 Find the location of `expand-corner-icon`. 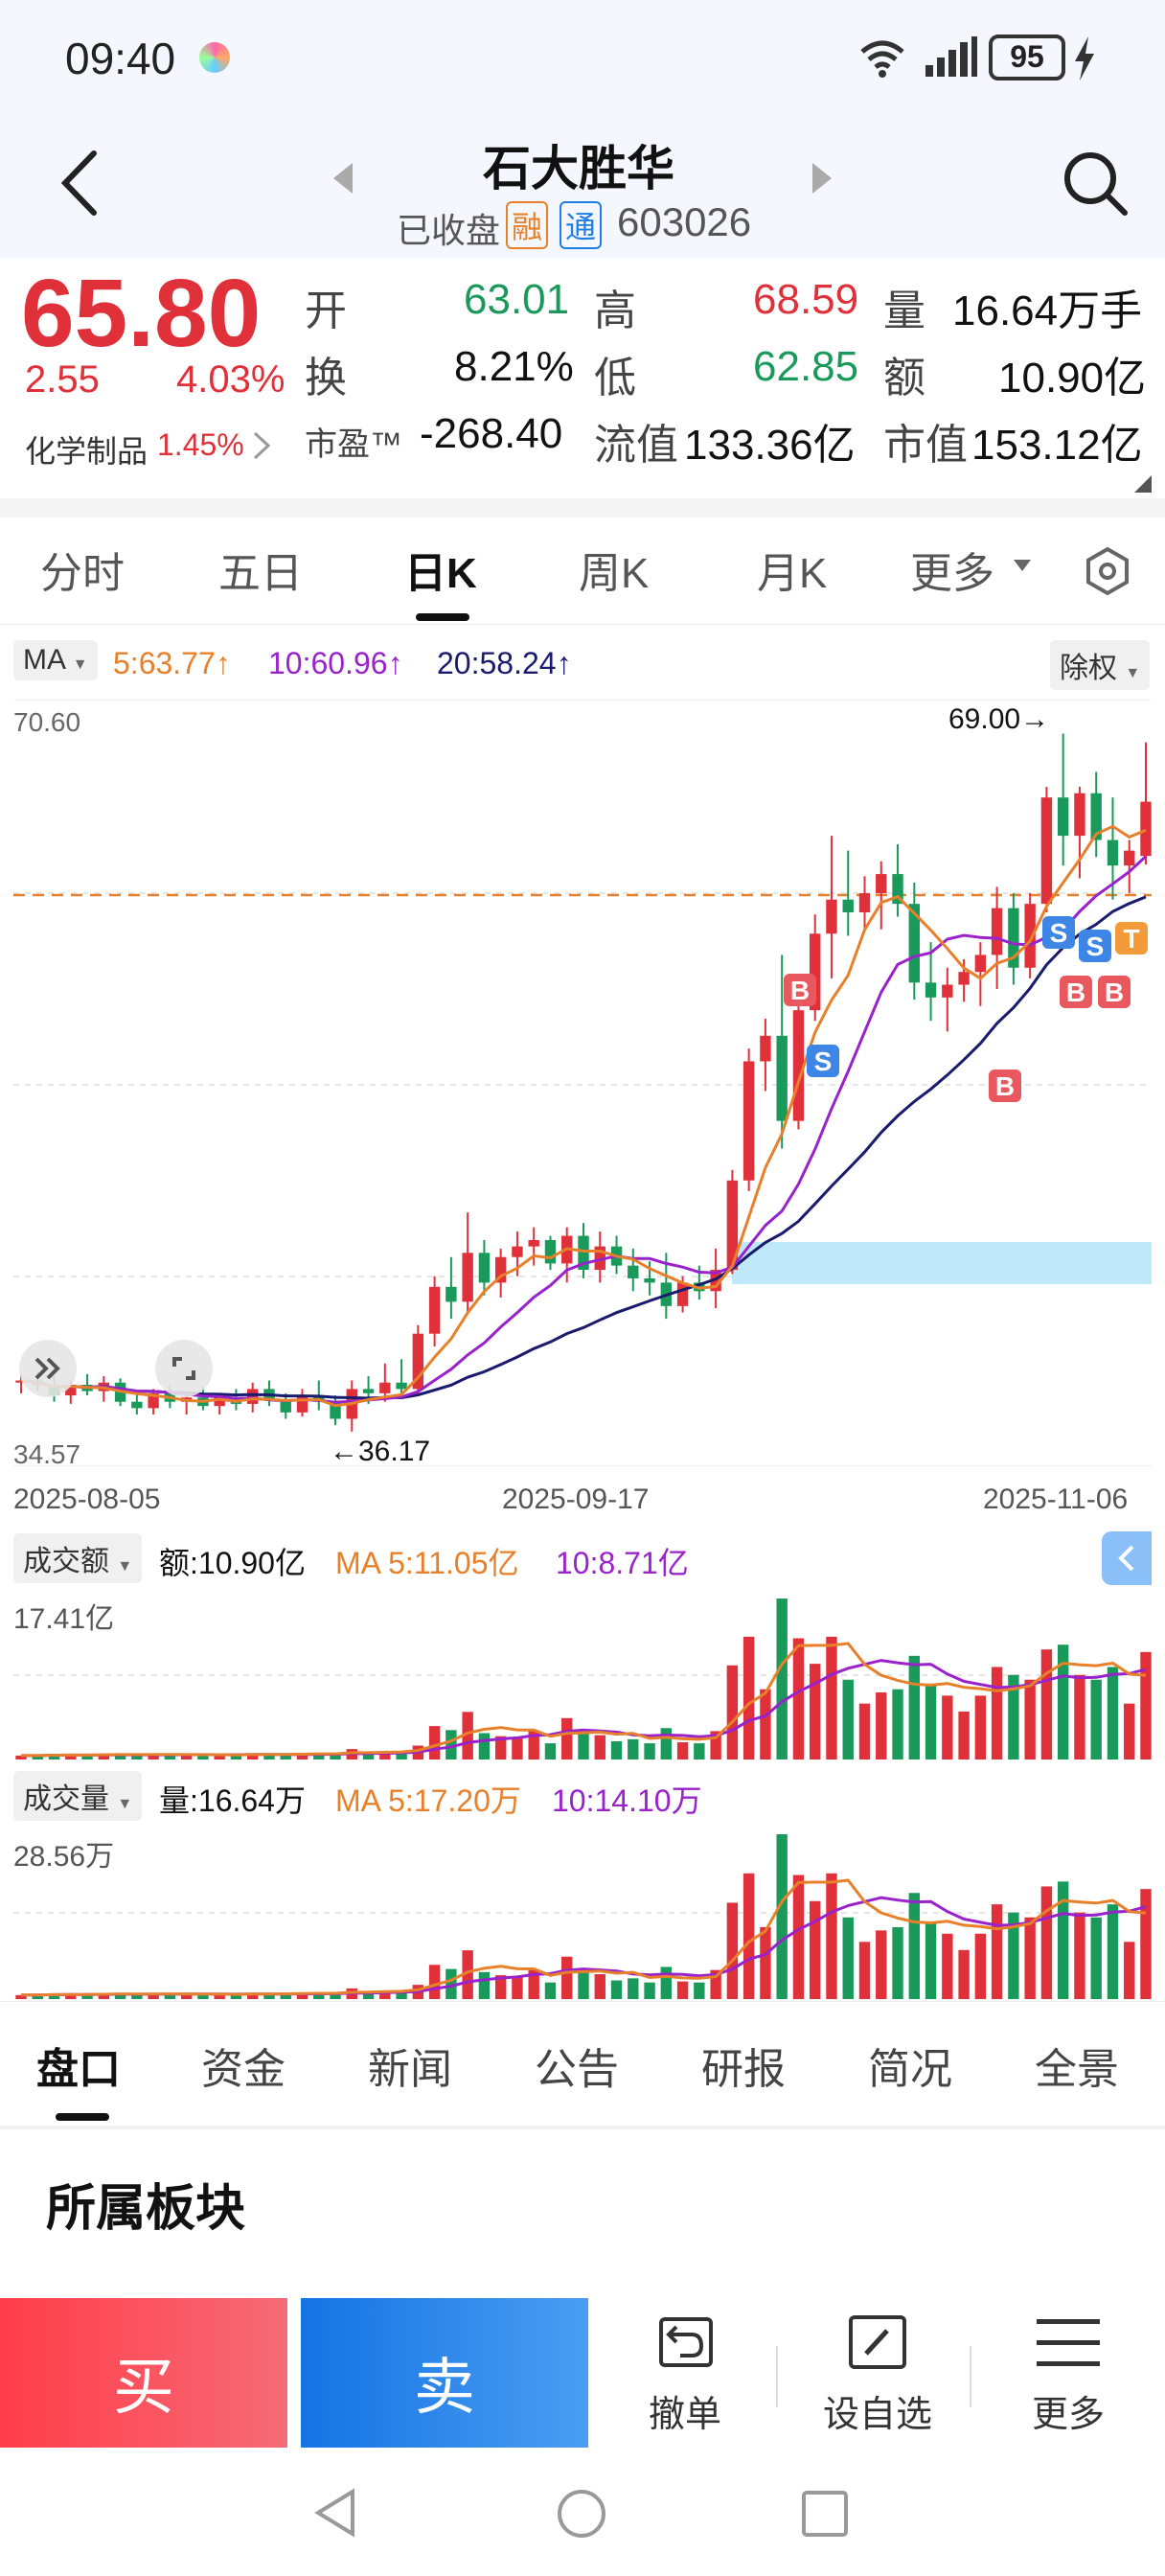

expand-corner-icon is located at coordinates (1143, 484).